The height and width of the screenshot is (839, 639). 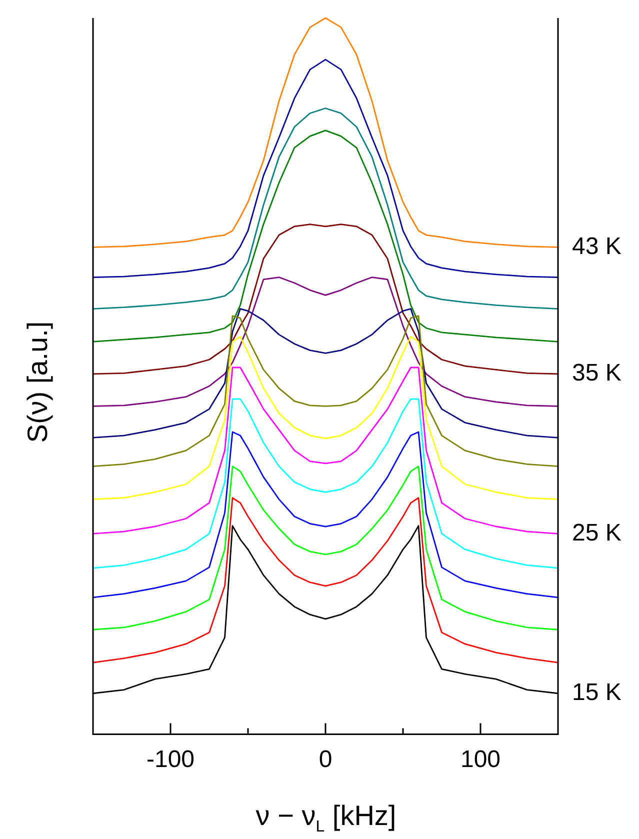 What do you see at coordinates (325, 760) in the screenshot?
I see `x-tick-label: 0` at bounding box center [325, 760].